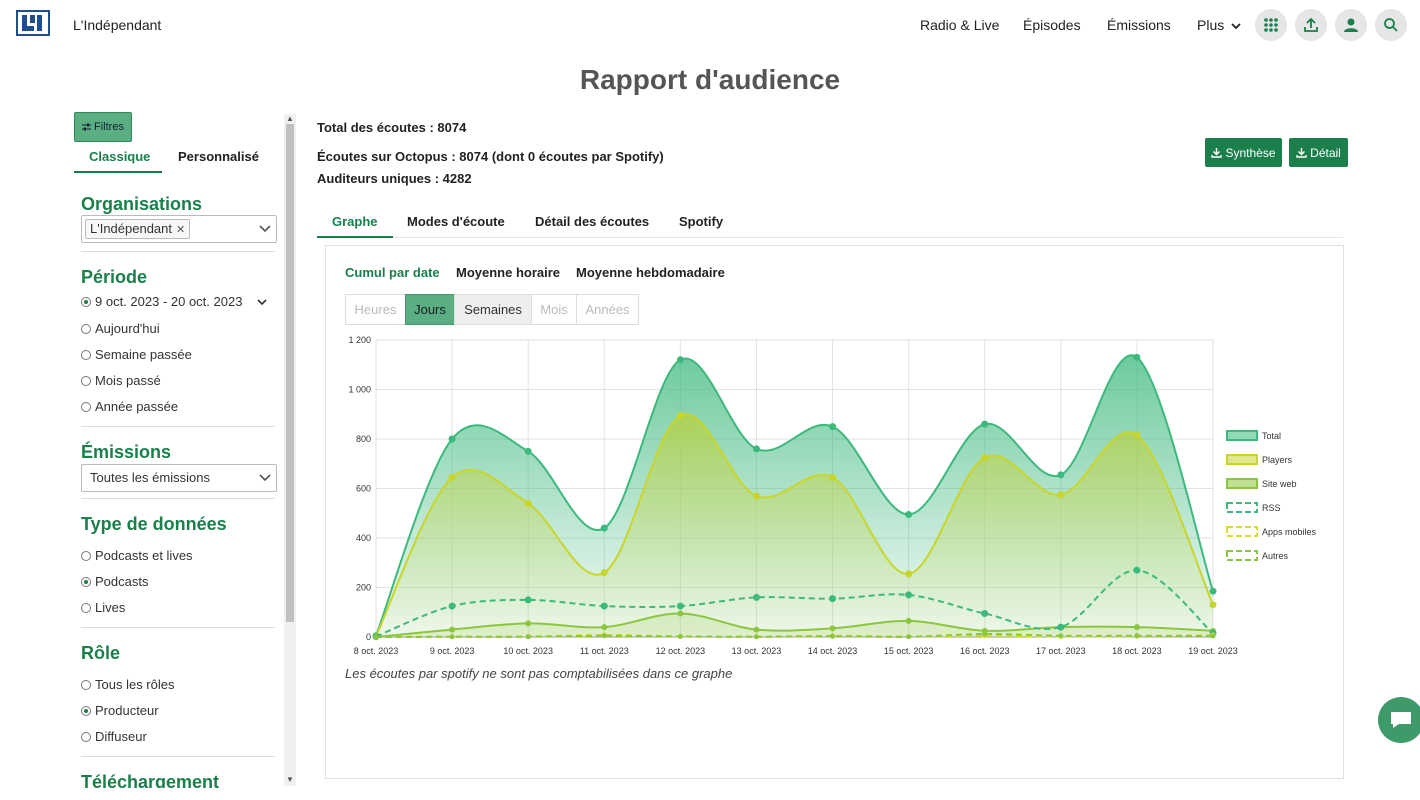  I want to click on y-tick-label: 600, so click(363, 489).